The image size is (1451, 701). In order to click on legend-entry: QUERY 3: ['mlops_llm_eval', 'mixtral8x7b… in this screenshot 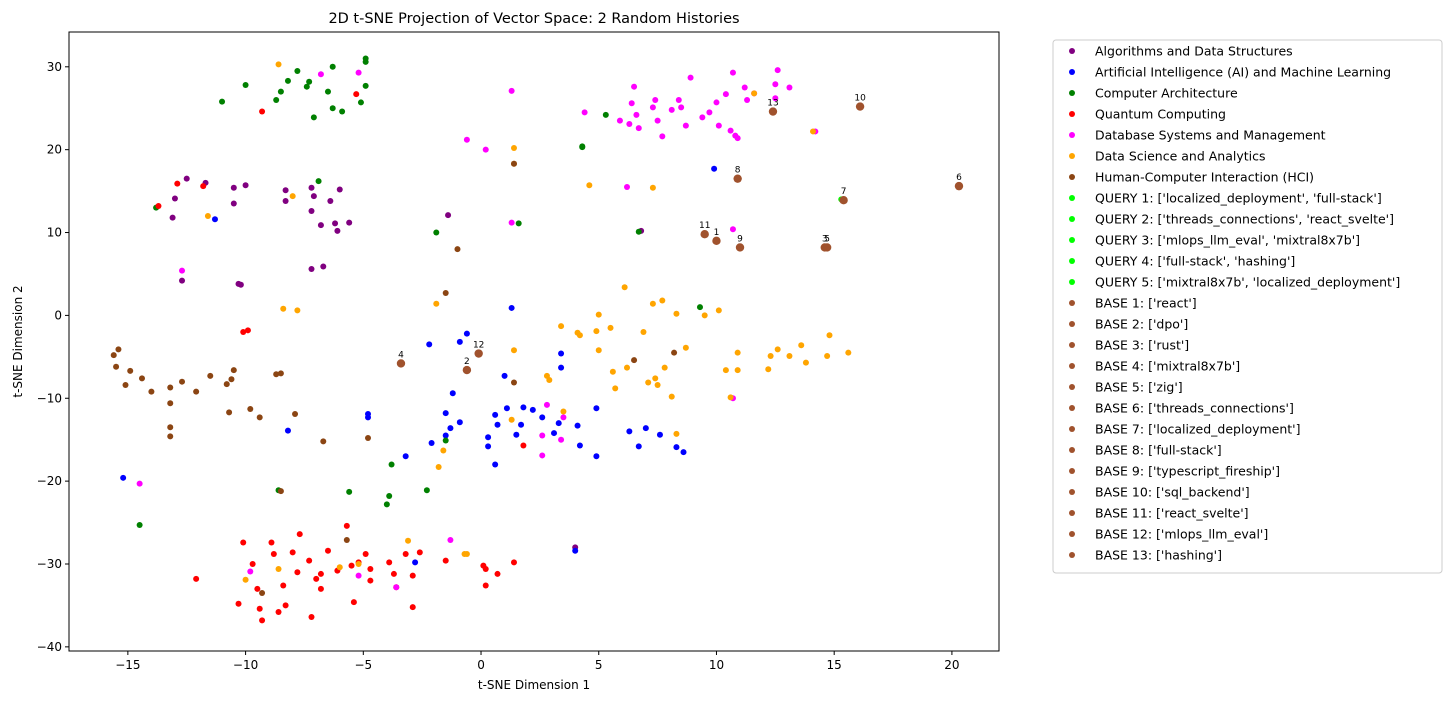, I will do `click(1227, 240)`.